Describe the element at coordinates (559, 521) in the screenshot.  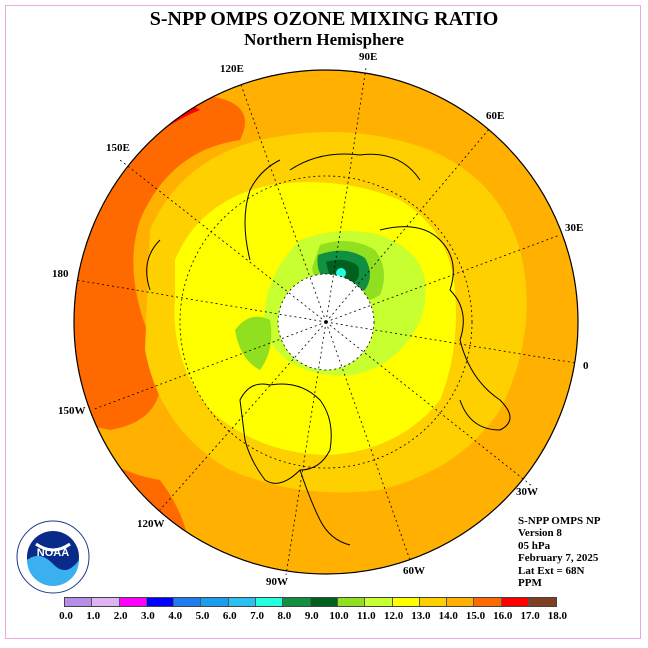
I see `info-instrument: S-NPP OMPS NP` at that location.